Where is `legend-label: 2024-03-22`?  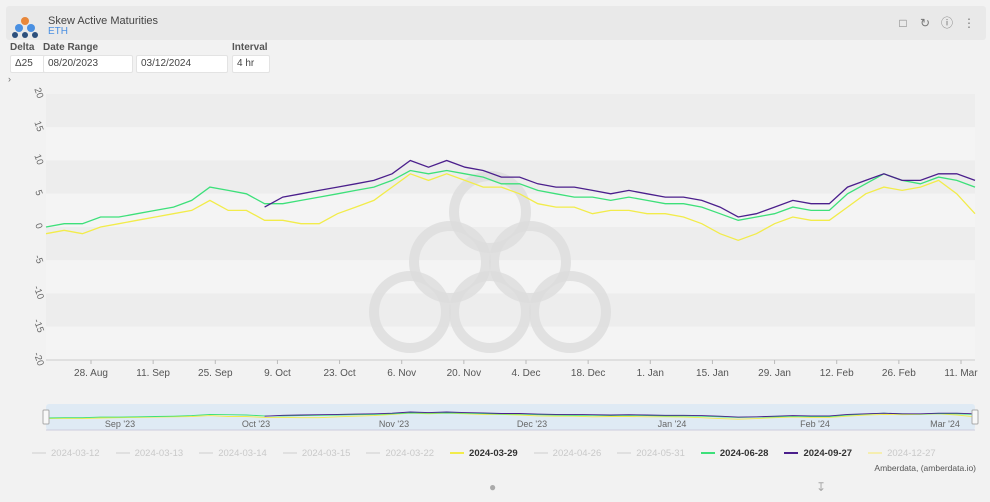 legend-label: 2024-03-22 is located at coordinates (410, 453).